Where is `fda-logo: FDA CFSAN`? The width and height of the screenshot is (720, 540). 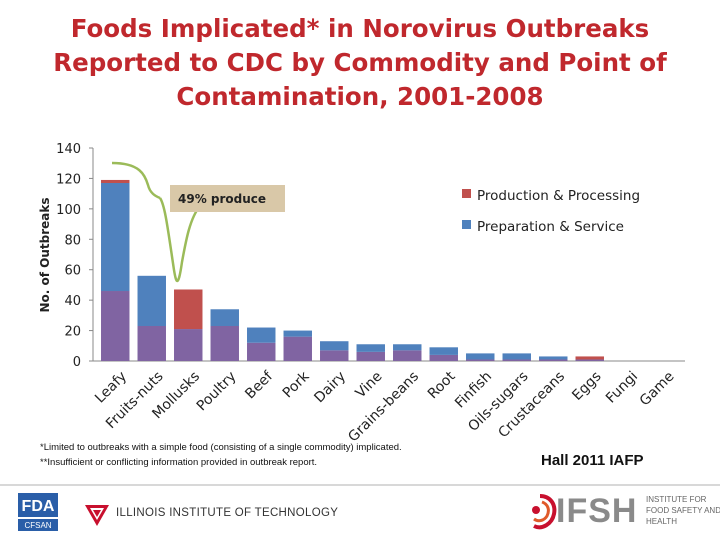 fda-logo: FDA CFSAN is located at coordinates (38, 512).